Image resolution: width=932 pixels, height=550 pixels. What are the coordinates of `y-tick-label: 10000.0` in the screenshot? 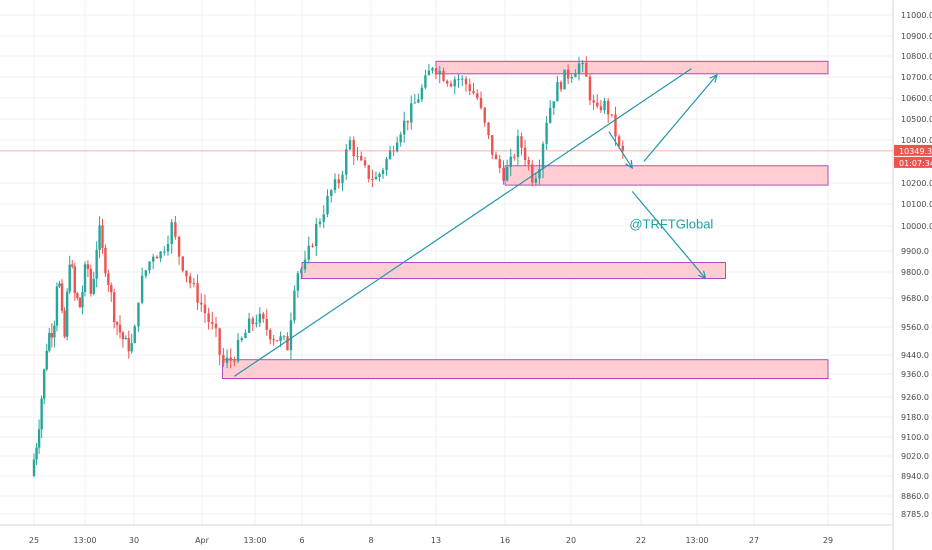 It's located at (916, 226).